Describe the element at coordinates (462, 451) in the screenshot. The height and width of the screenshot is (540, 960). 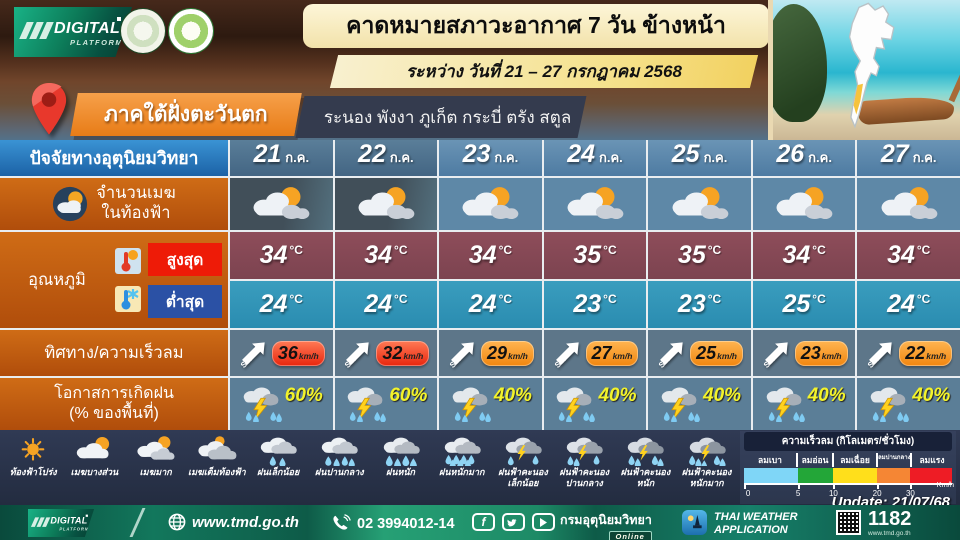
I see `very-heavy-rain-icon` at that location.